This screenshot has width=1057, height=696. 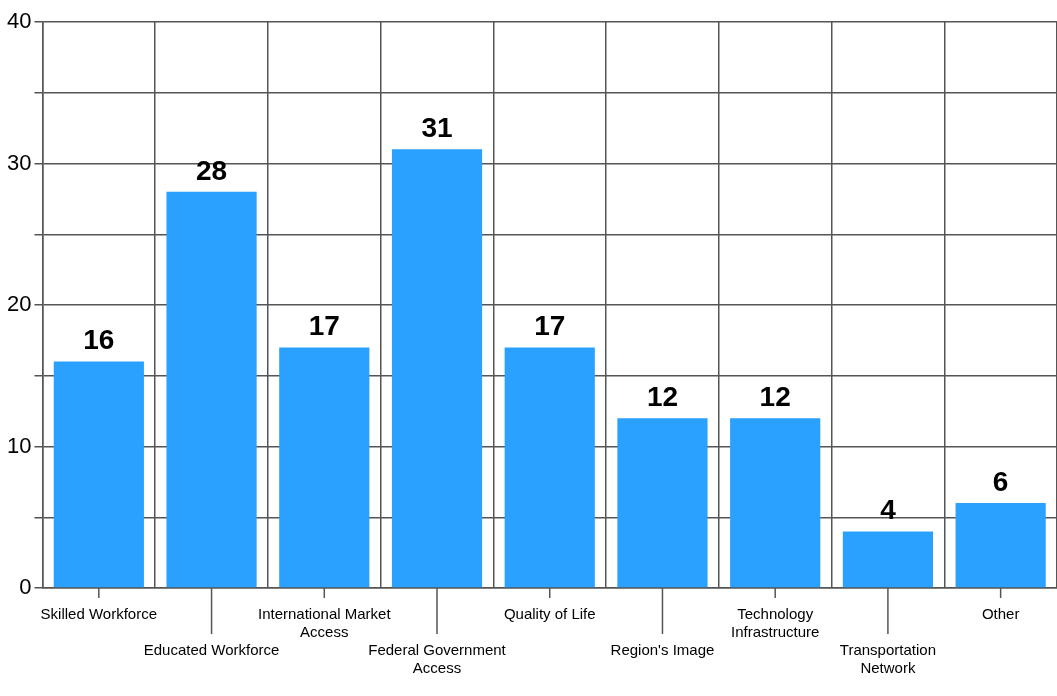 What do you see at coordinates (887, 659) in the screenshot?
I see `x-tick-label: Transportation Network` at bounding box center [887, 659].